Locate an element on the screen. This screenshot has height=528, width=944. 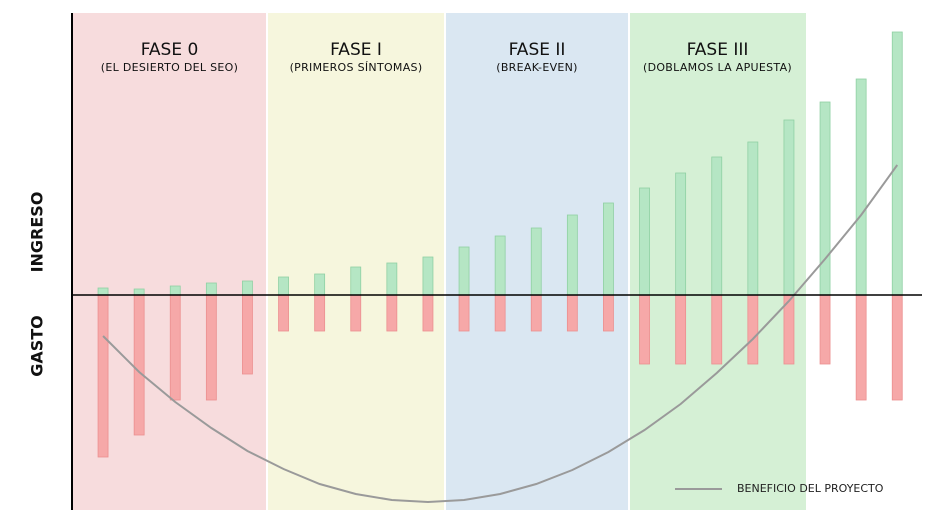
phase-subtitle: (DOBLAMOS LA APUESTA) is located at coordinates (717, 67).